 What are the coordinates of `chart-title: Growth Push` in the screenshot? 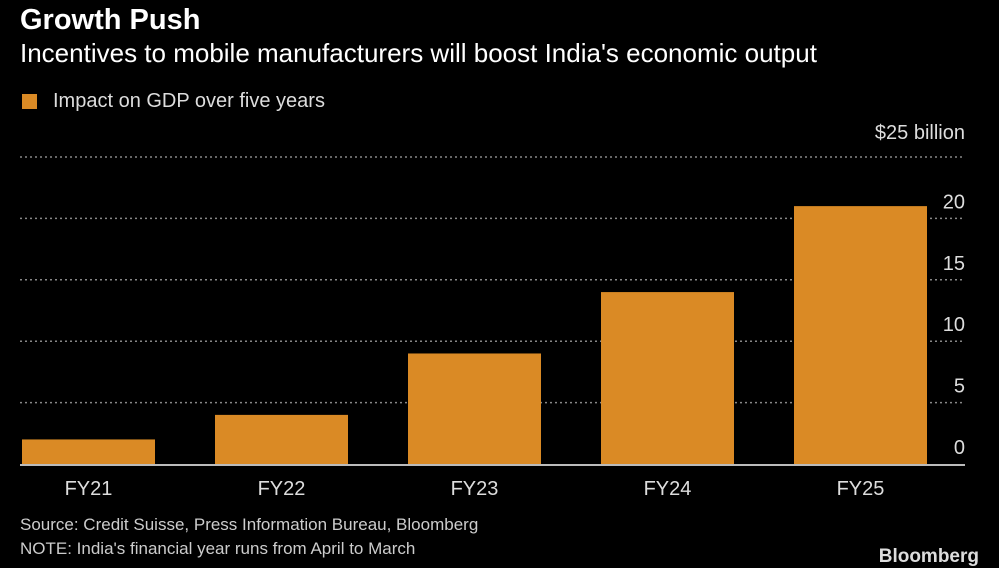 It's located at (110, 20).